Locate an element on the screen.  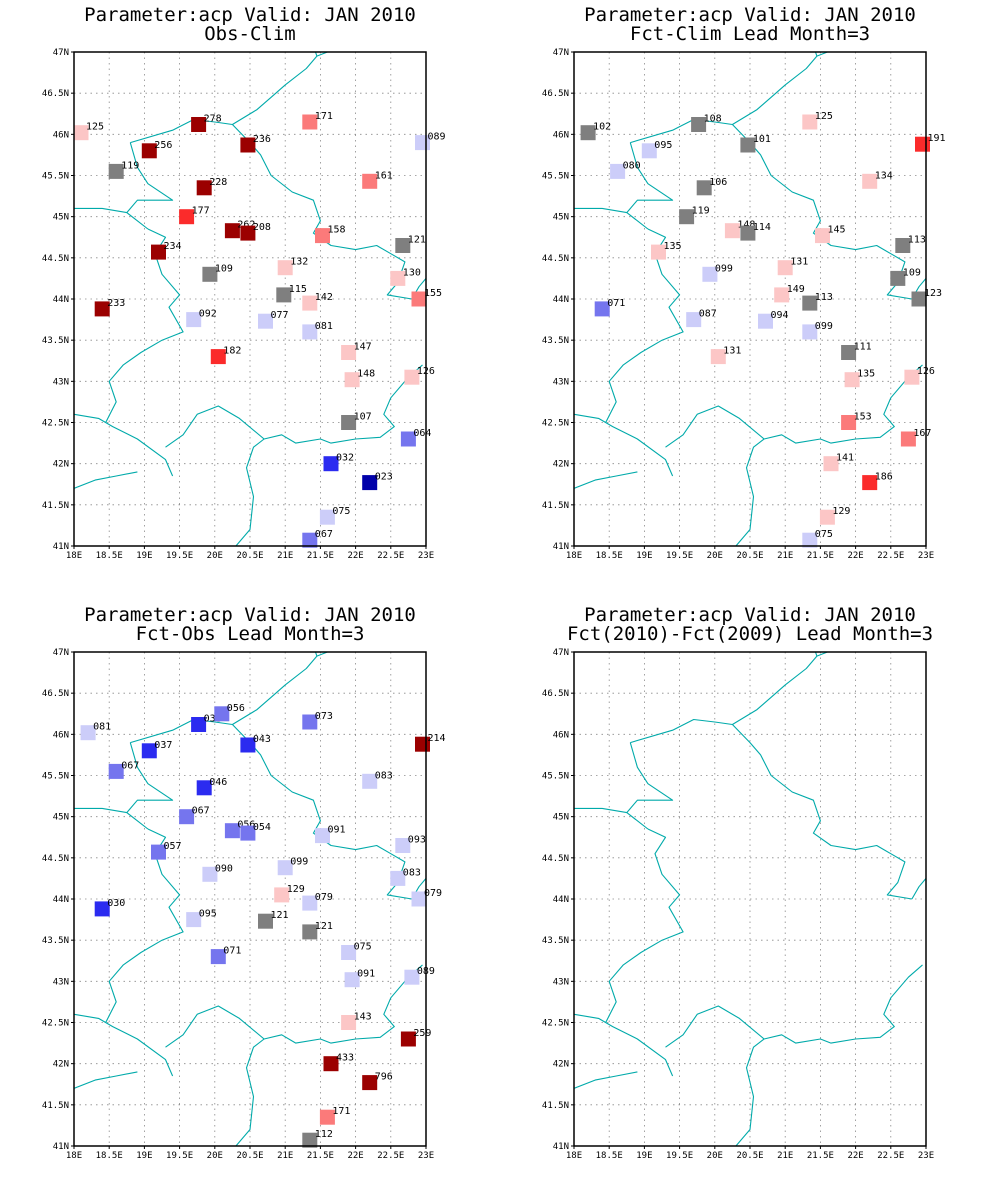
station-value-label: 083 is located at coordinates (412, 872).